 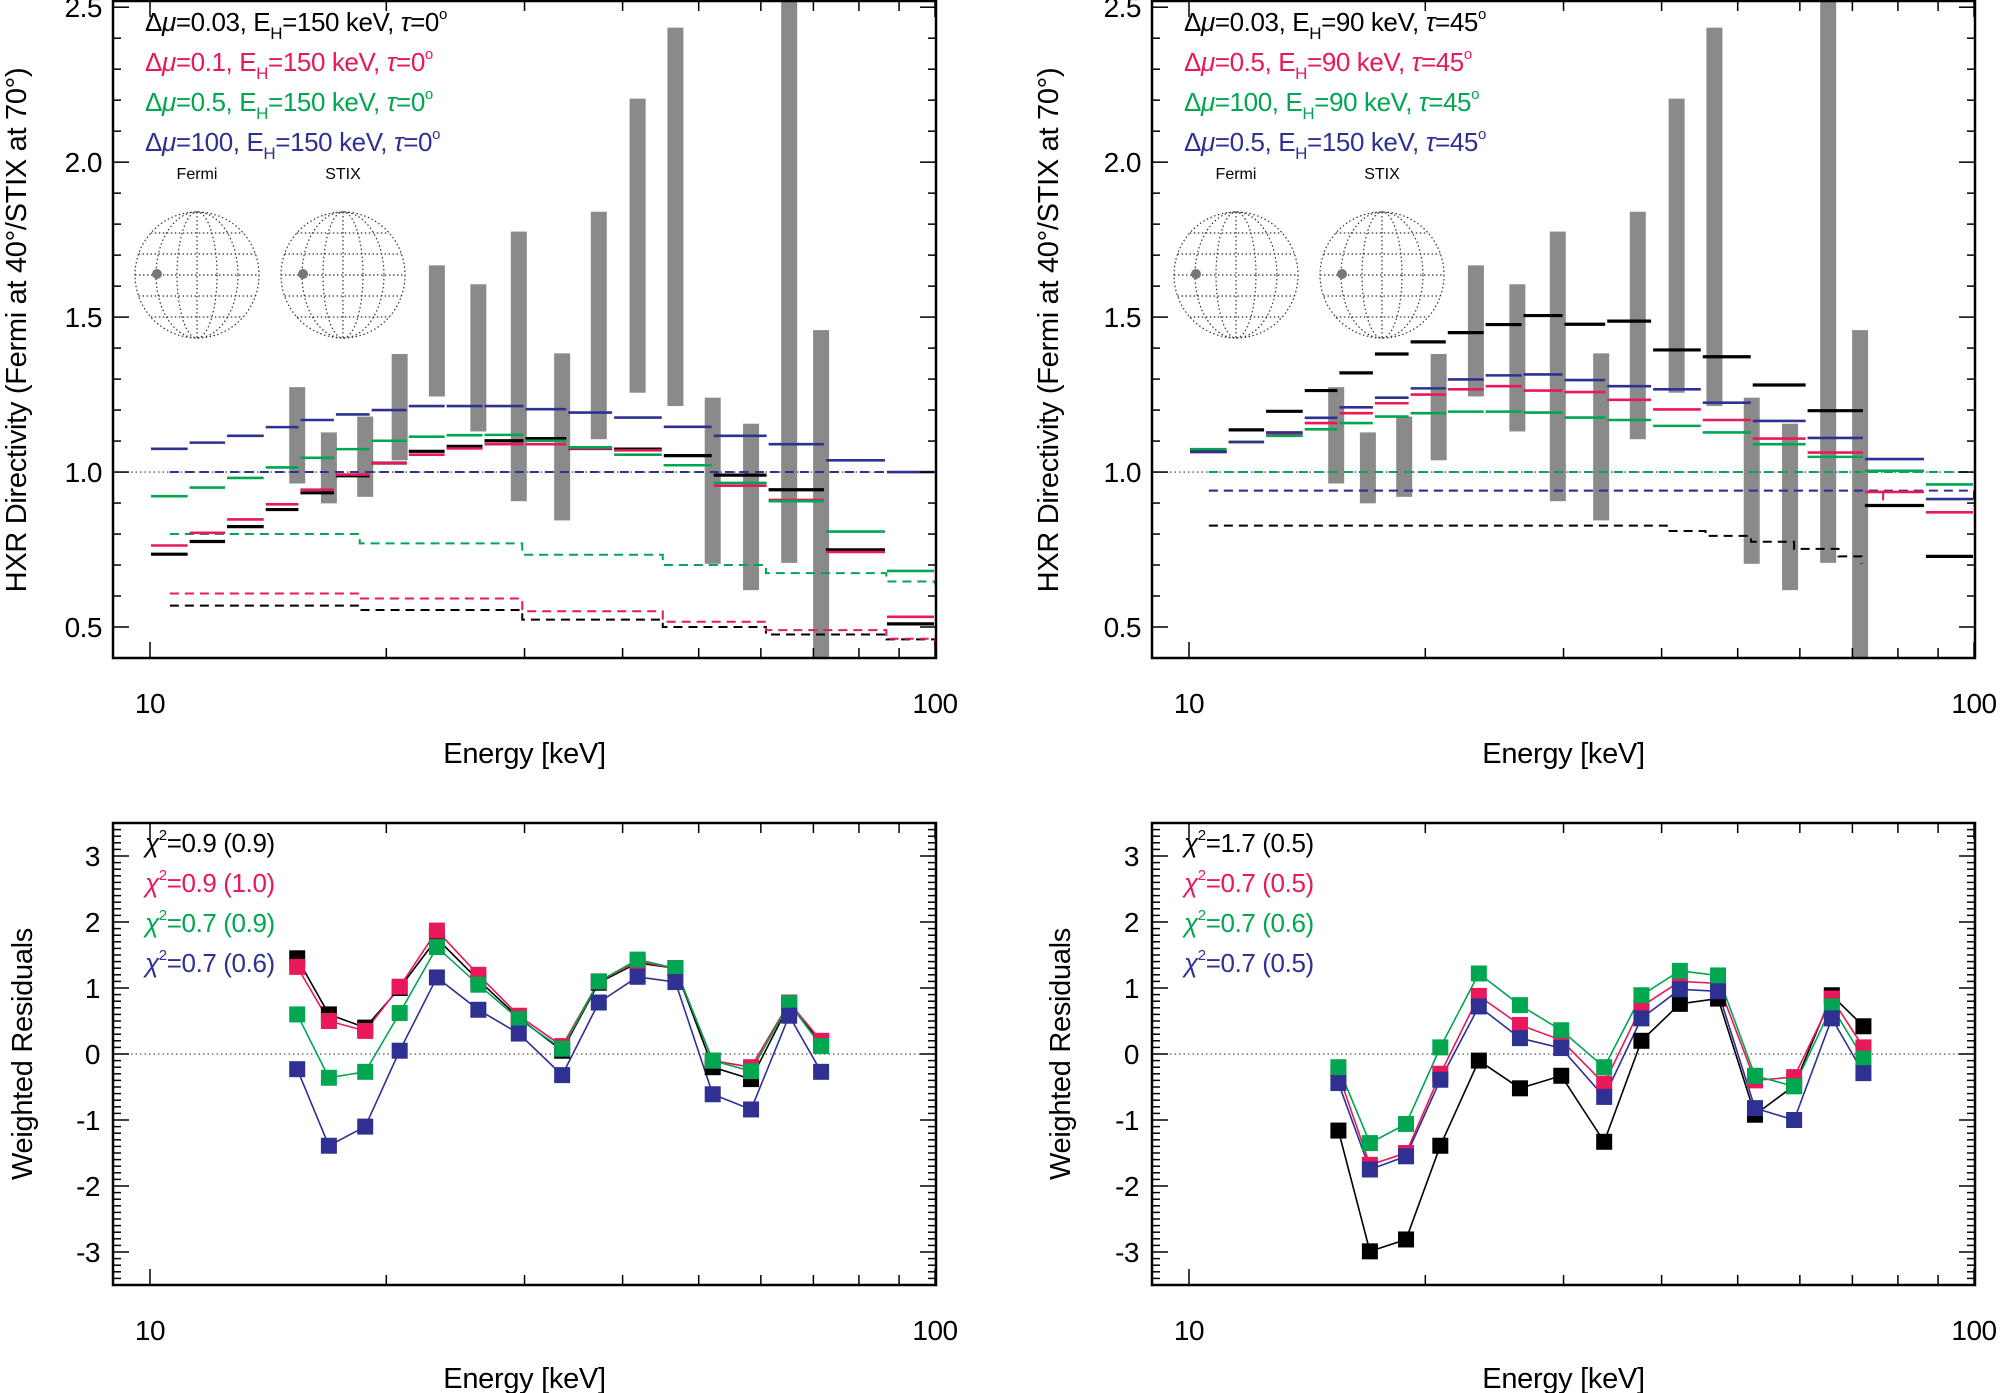 What do you see at coordinates (1260, 883) in the screenshot?
I see `legend-text-segment: =0.7 (0.5)` at bounding box center [1260, 883].